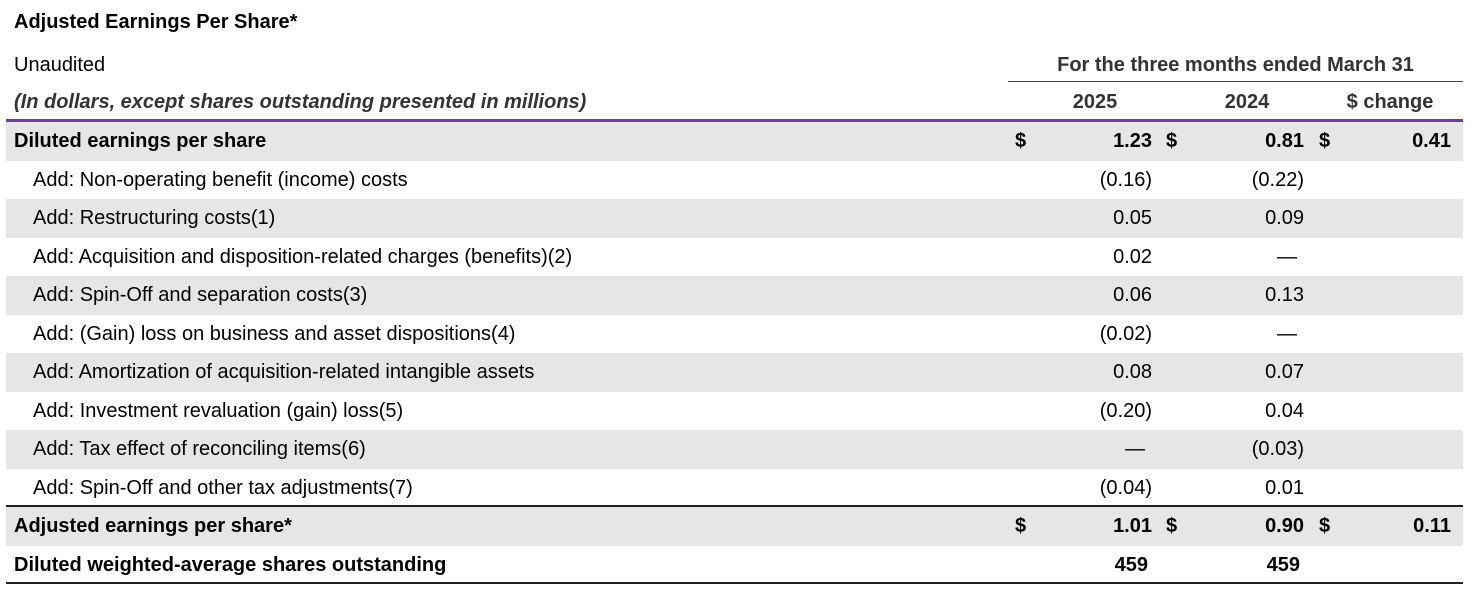 Image resolution: width=1474 pixels, height=591 pixels. I want to click on value-2025: 1.01, so click(1132, 526).